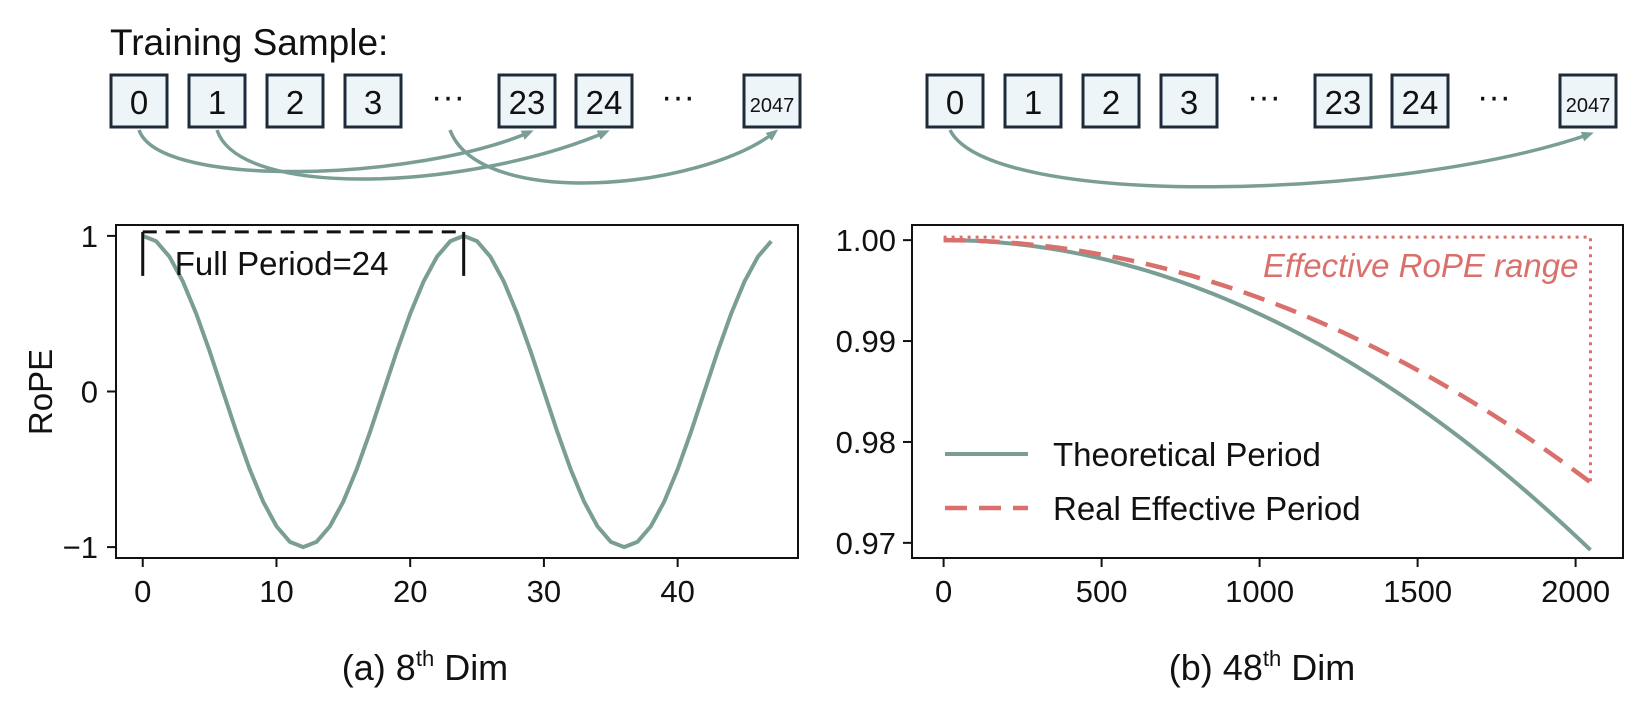  I want to click on right-token-label: 23, so click(1343, 102).